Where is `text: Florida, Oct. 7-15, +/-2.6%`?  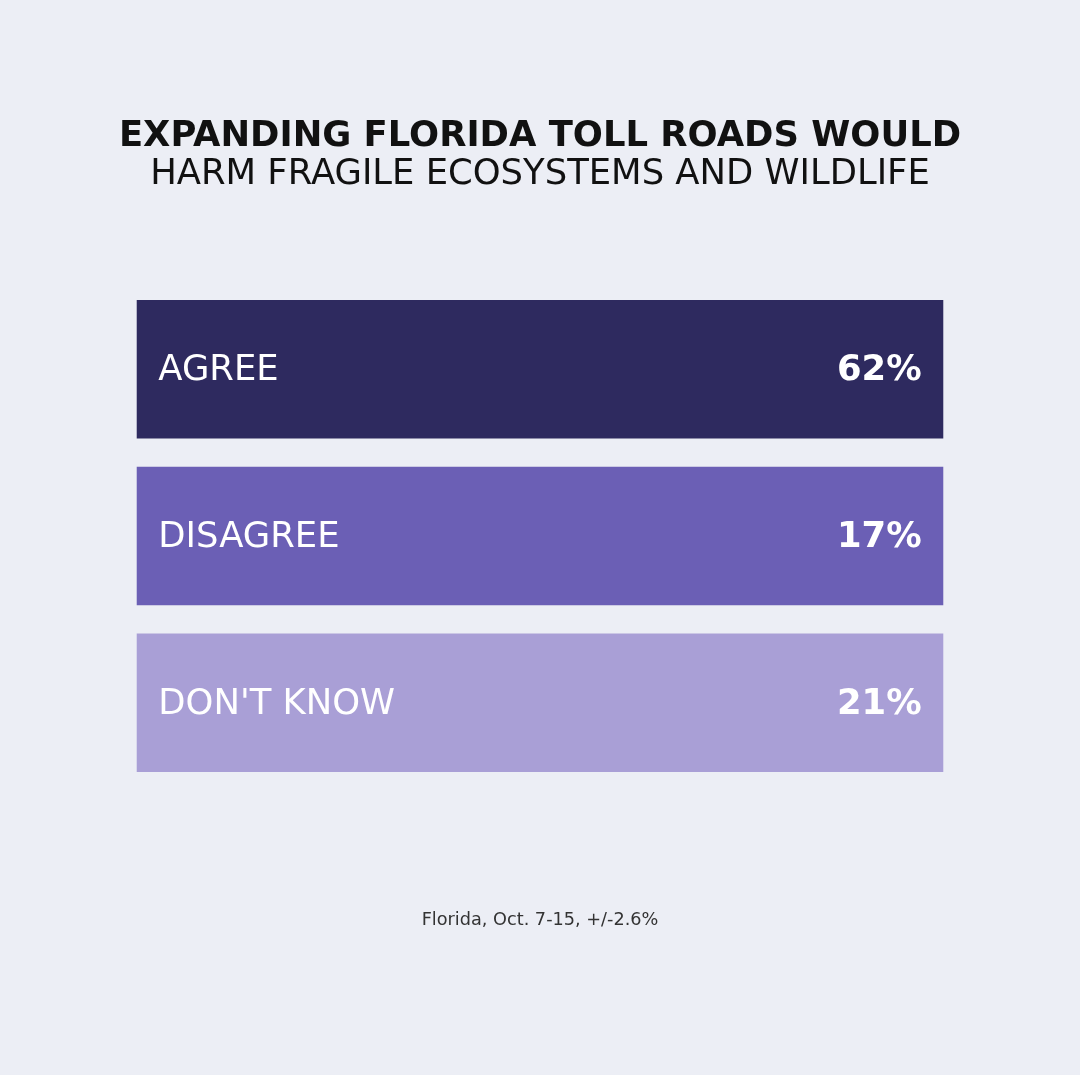 text: Florida, Oct. 7-15, +/-2.6% is located at coordinates (540, 918).